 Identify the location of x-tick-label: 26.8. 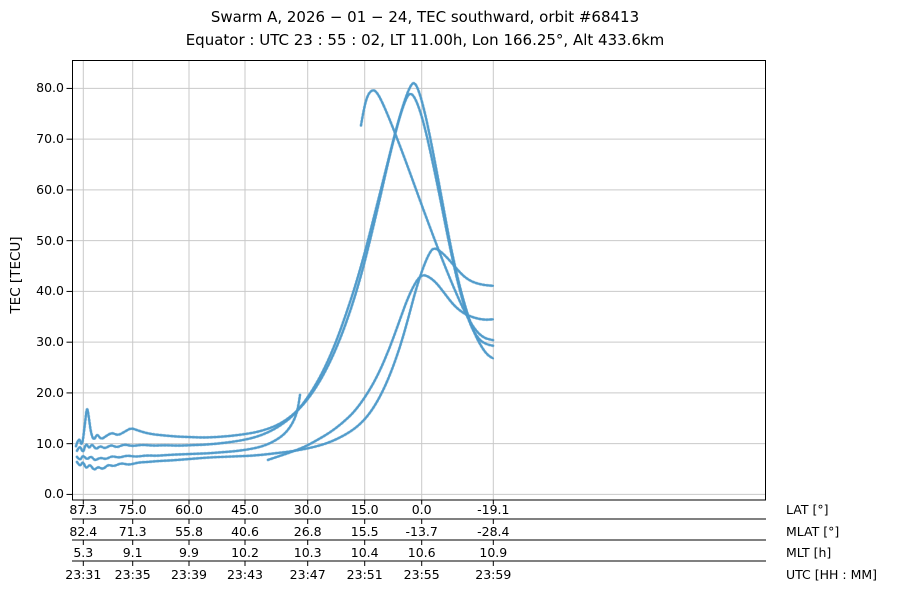
(307, 531).